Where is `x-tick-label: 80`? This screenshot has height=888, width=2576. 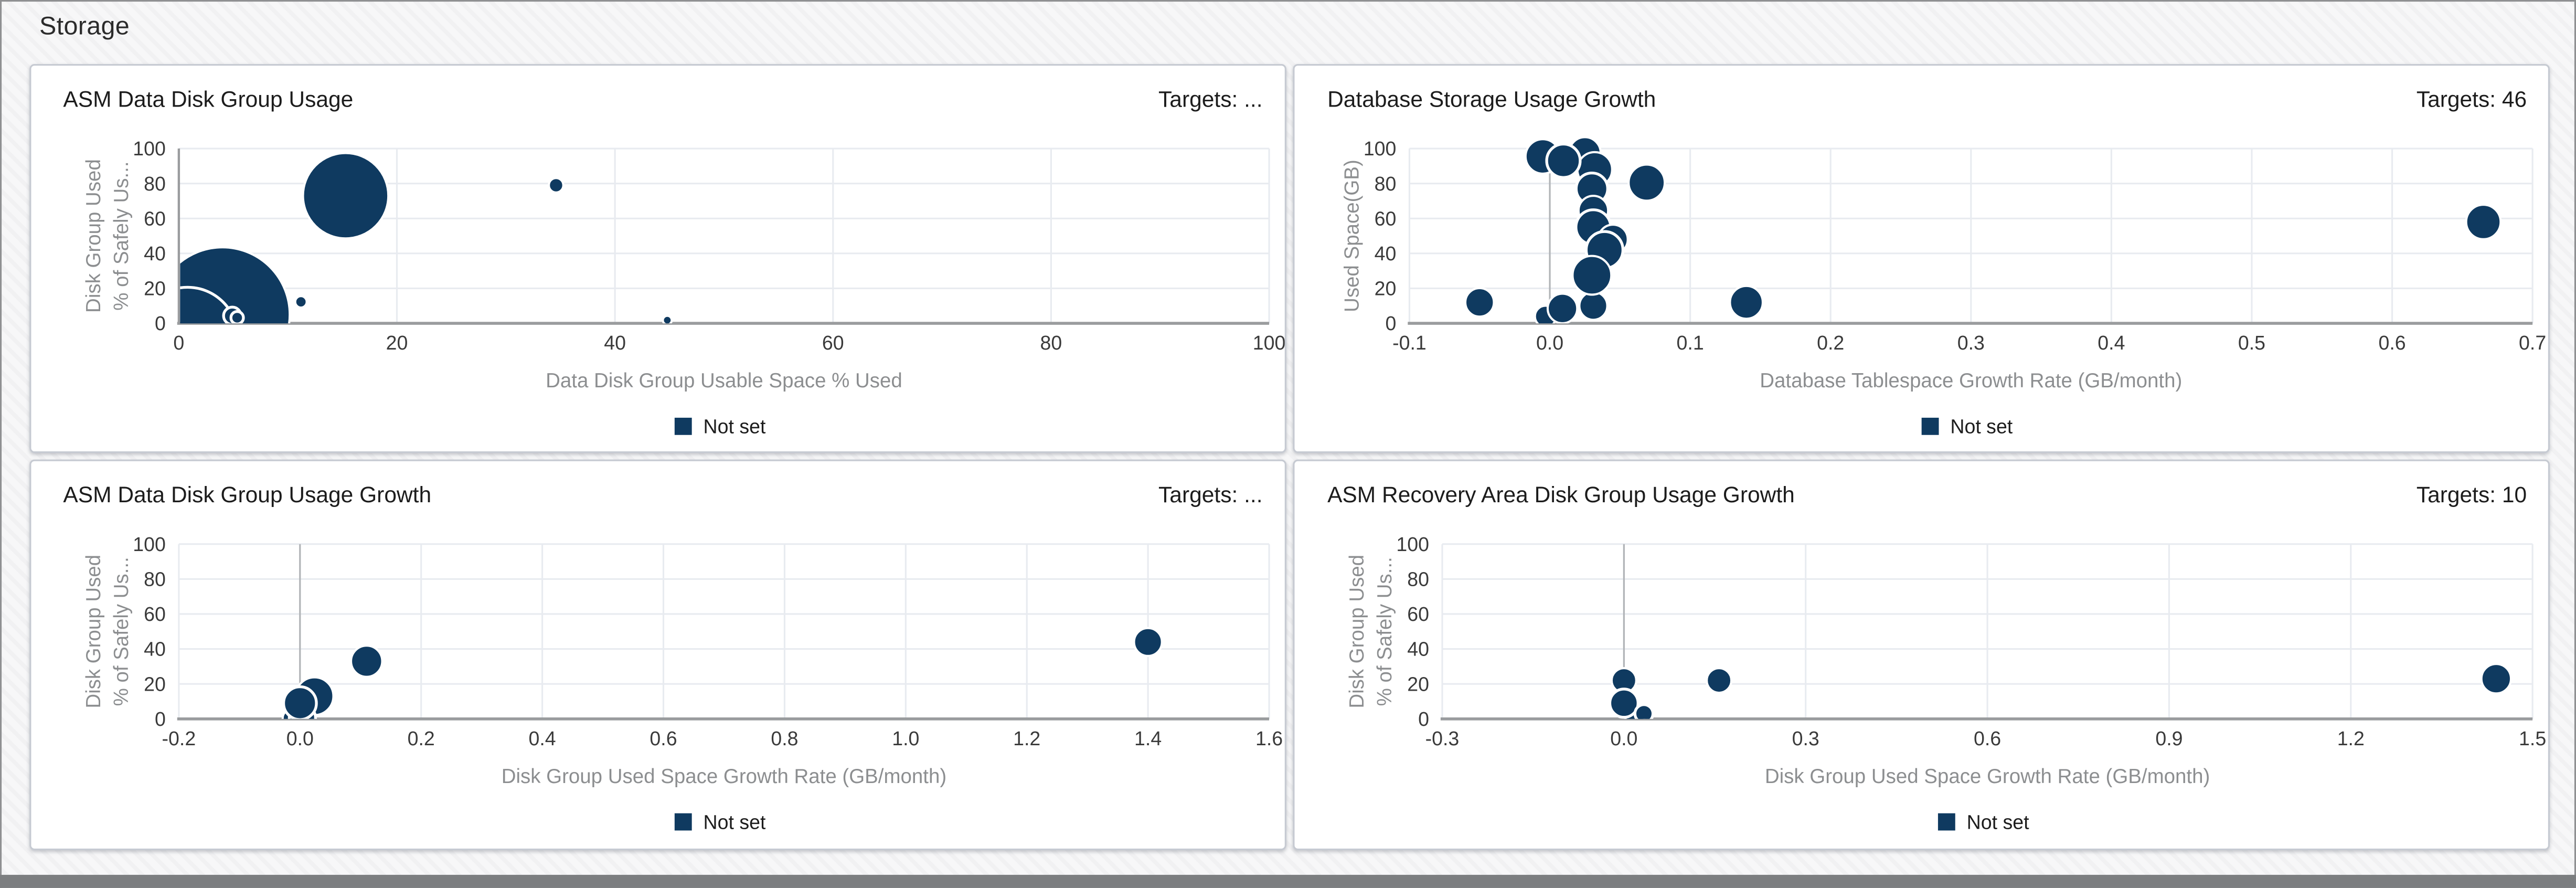
x-tick-label: 80 is located at coordinates (1050, 343).